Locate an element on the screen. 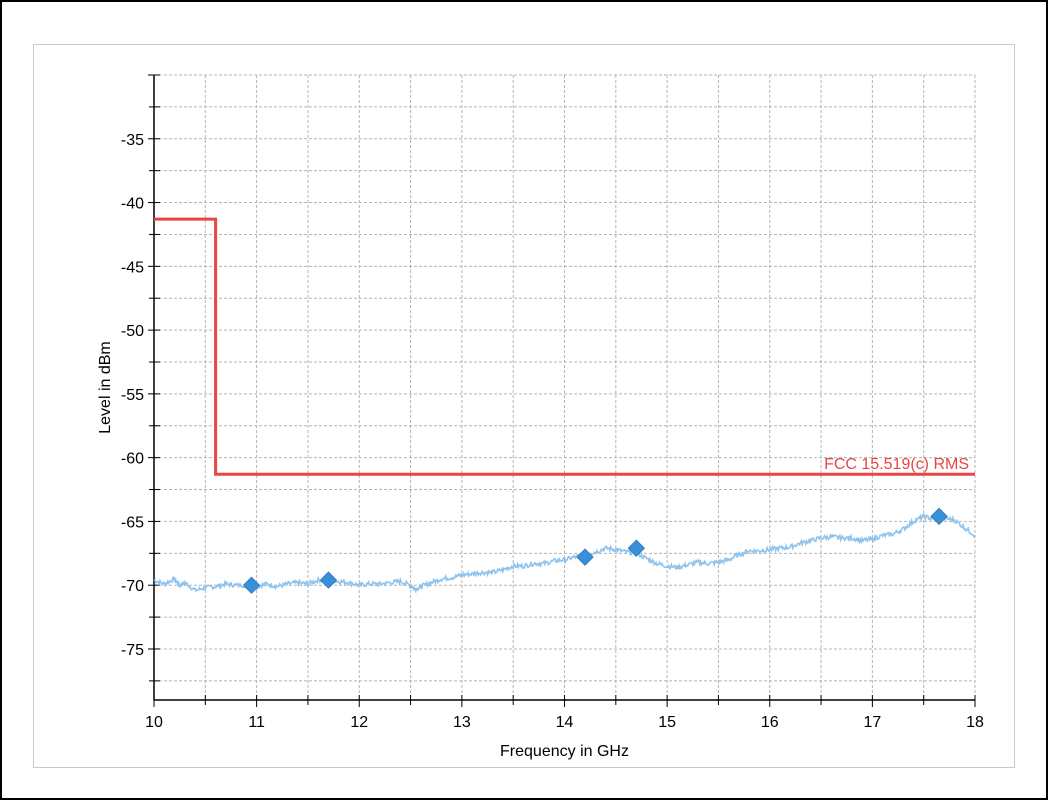 The width and height of the screenshot is (1048, 800). y-tick-label: -60 is located at coordinates (132, 459).